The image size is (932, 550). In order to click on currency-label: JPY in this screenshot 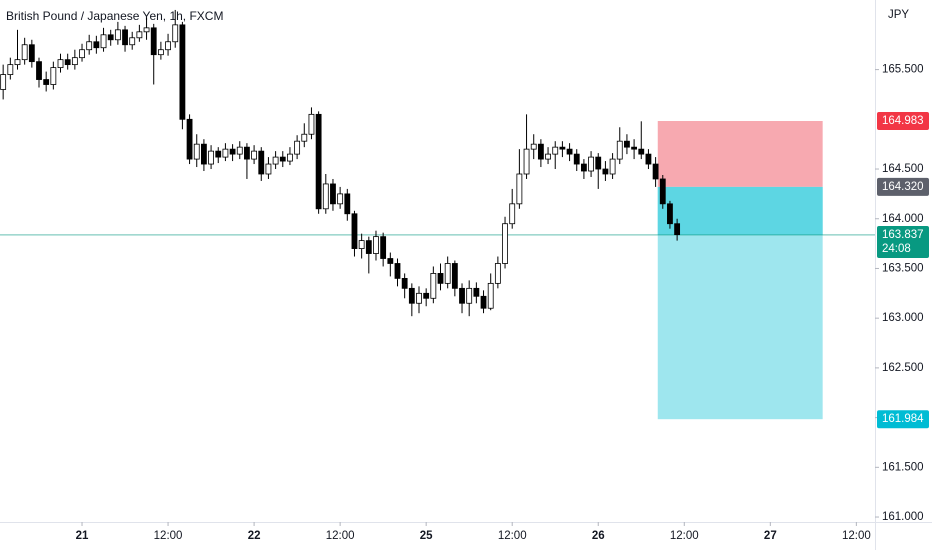, I will do `click(898, 15)`.